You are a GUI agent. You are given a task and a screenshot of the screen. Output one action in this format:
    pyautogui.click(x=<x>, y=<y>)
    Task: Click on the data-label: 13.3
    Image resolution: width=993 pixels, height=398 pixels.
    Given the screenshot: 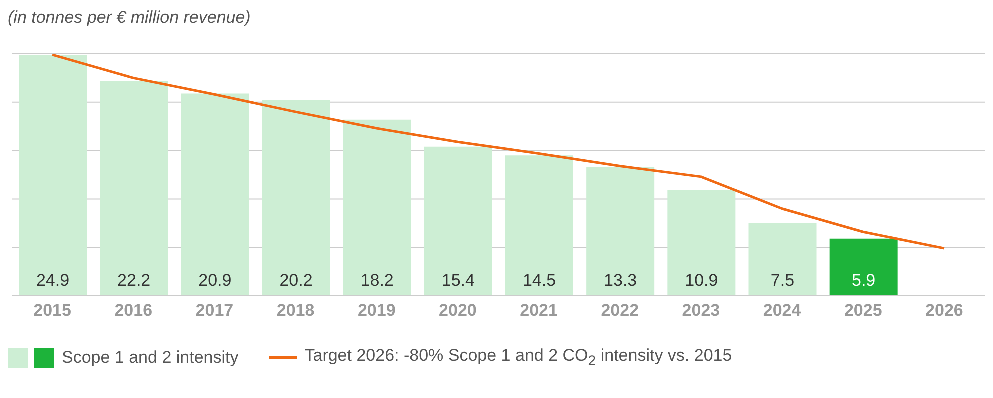 What is the action you would take?
    pyautogui.click(x=621, y=280)
    